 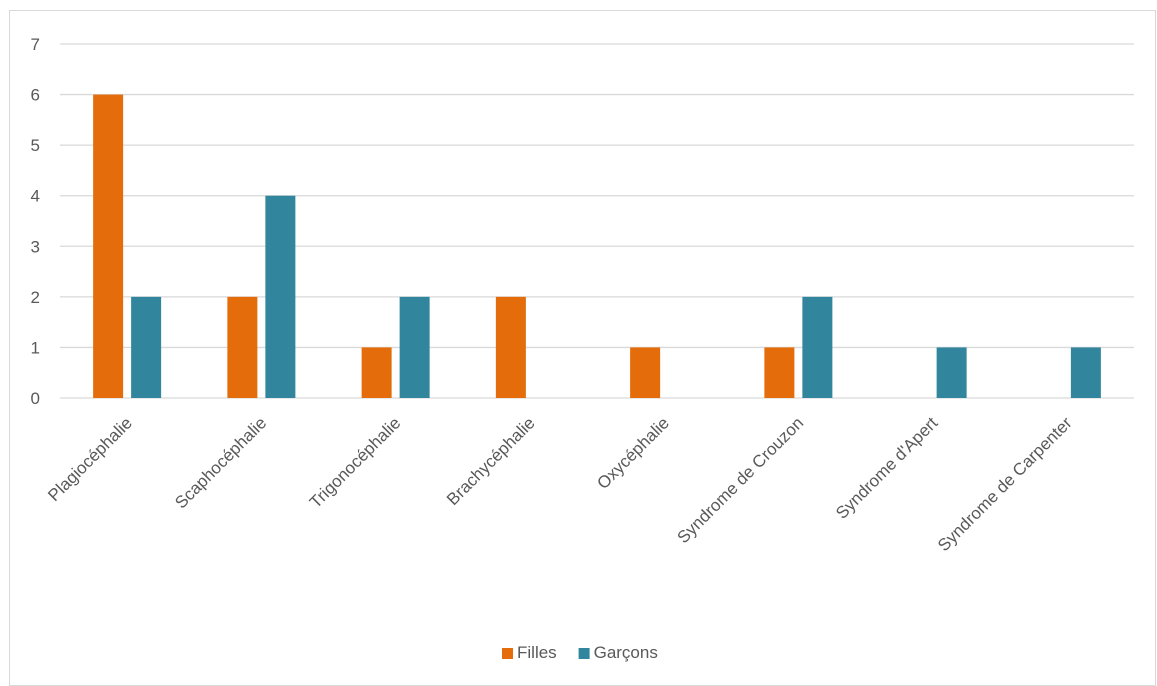 What do you see at coordinates (491, 461) in the screenshot?
I see `x-category-label: Brachycéphalie` at bounding box center [491, 461].